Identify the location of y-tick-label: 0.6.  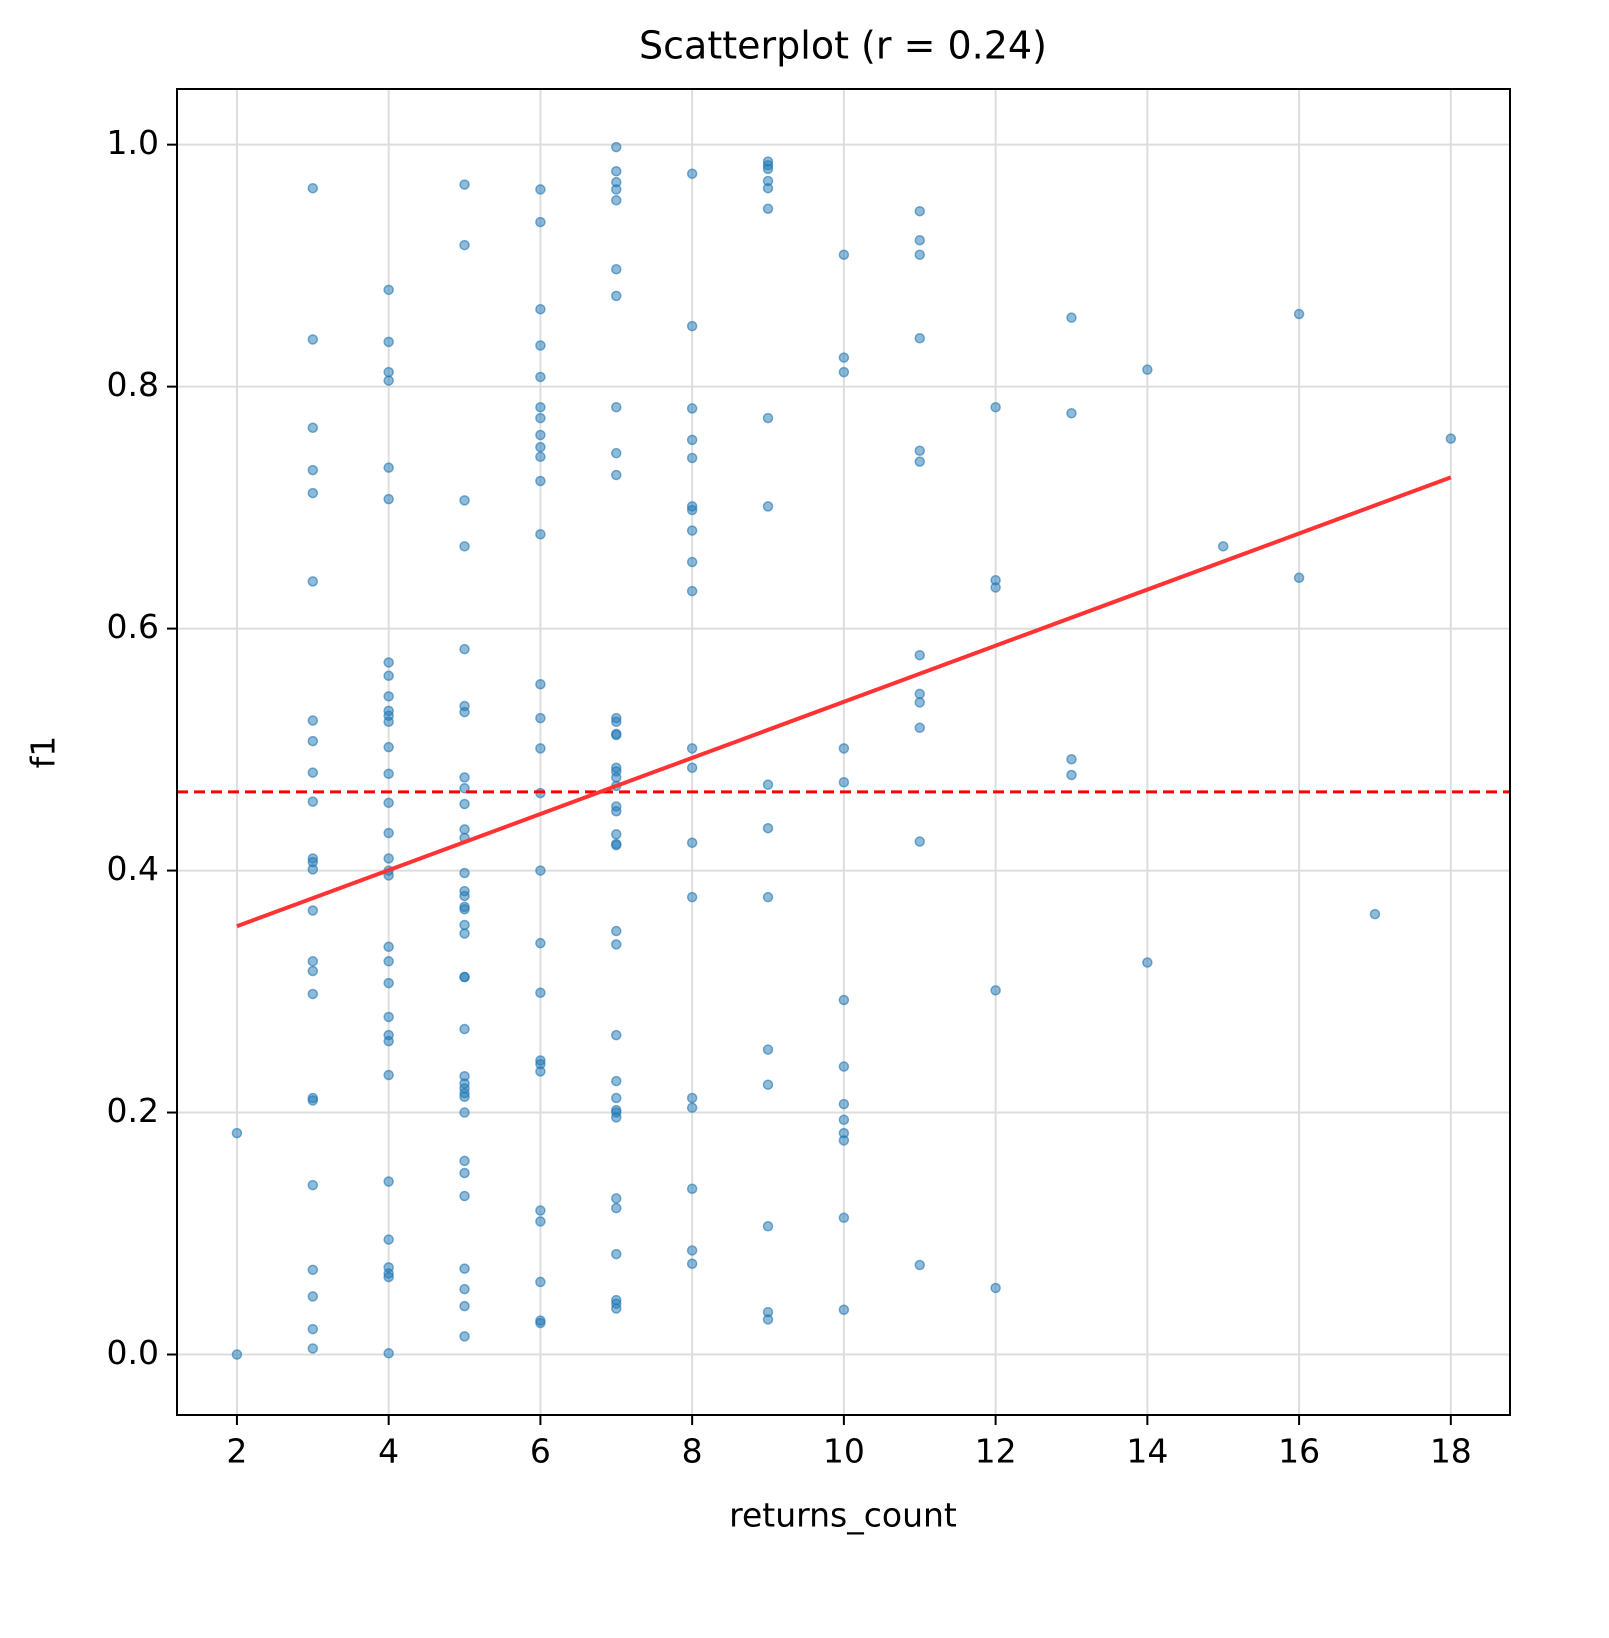
(133, 626).